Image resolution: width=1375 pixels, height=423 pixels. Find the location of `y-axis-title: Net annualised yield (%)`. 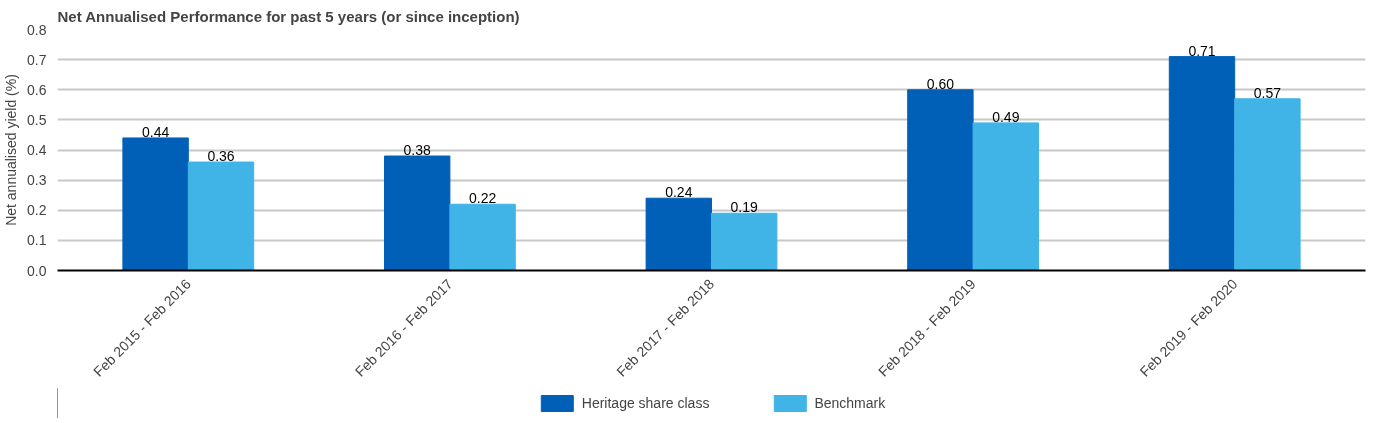

y-axis-title: Net annualised yield (%) is located at coordinates (11, 150).